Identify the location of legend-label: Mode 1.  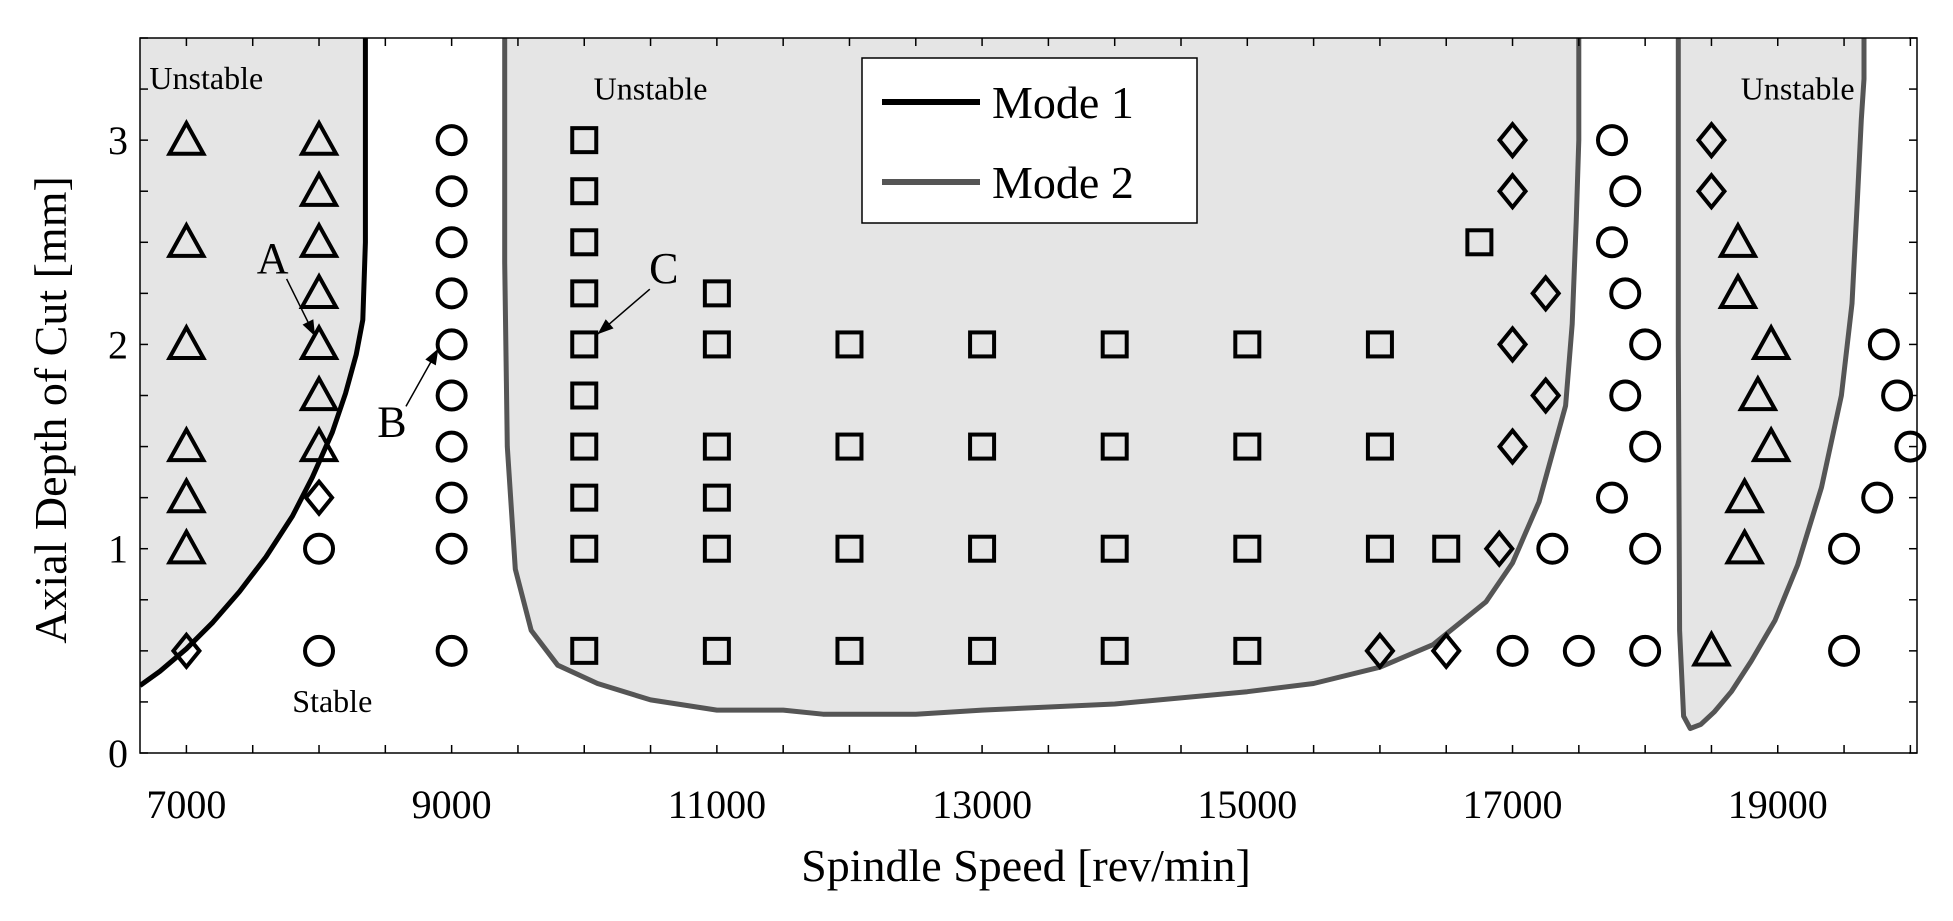
(1063, 102).